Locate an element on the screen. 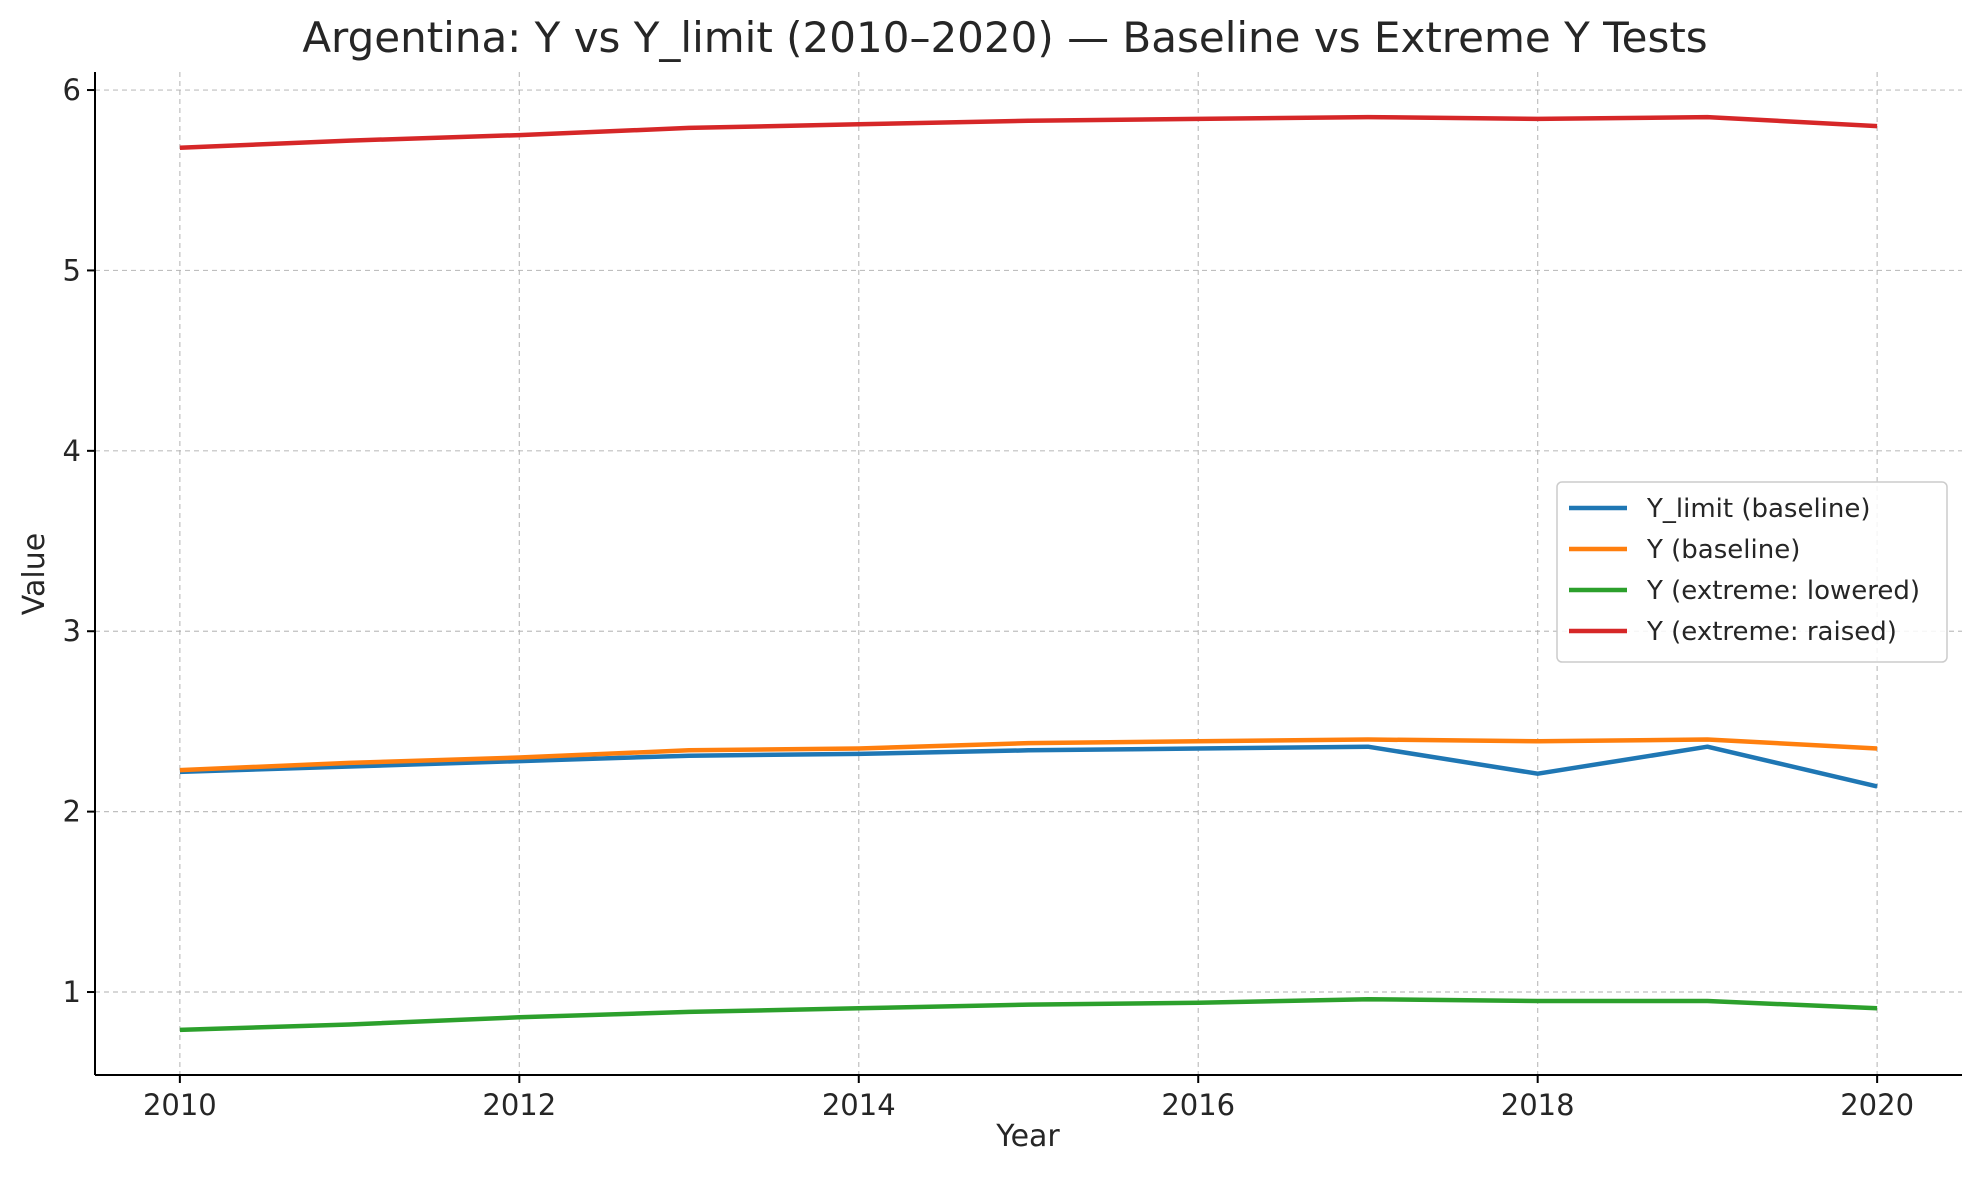 The image size is (1979, 1180). y-axis-ticks: 1 2 3 4 5 6 is located at coordinates (79, 541).